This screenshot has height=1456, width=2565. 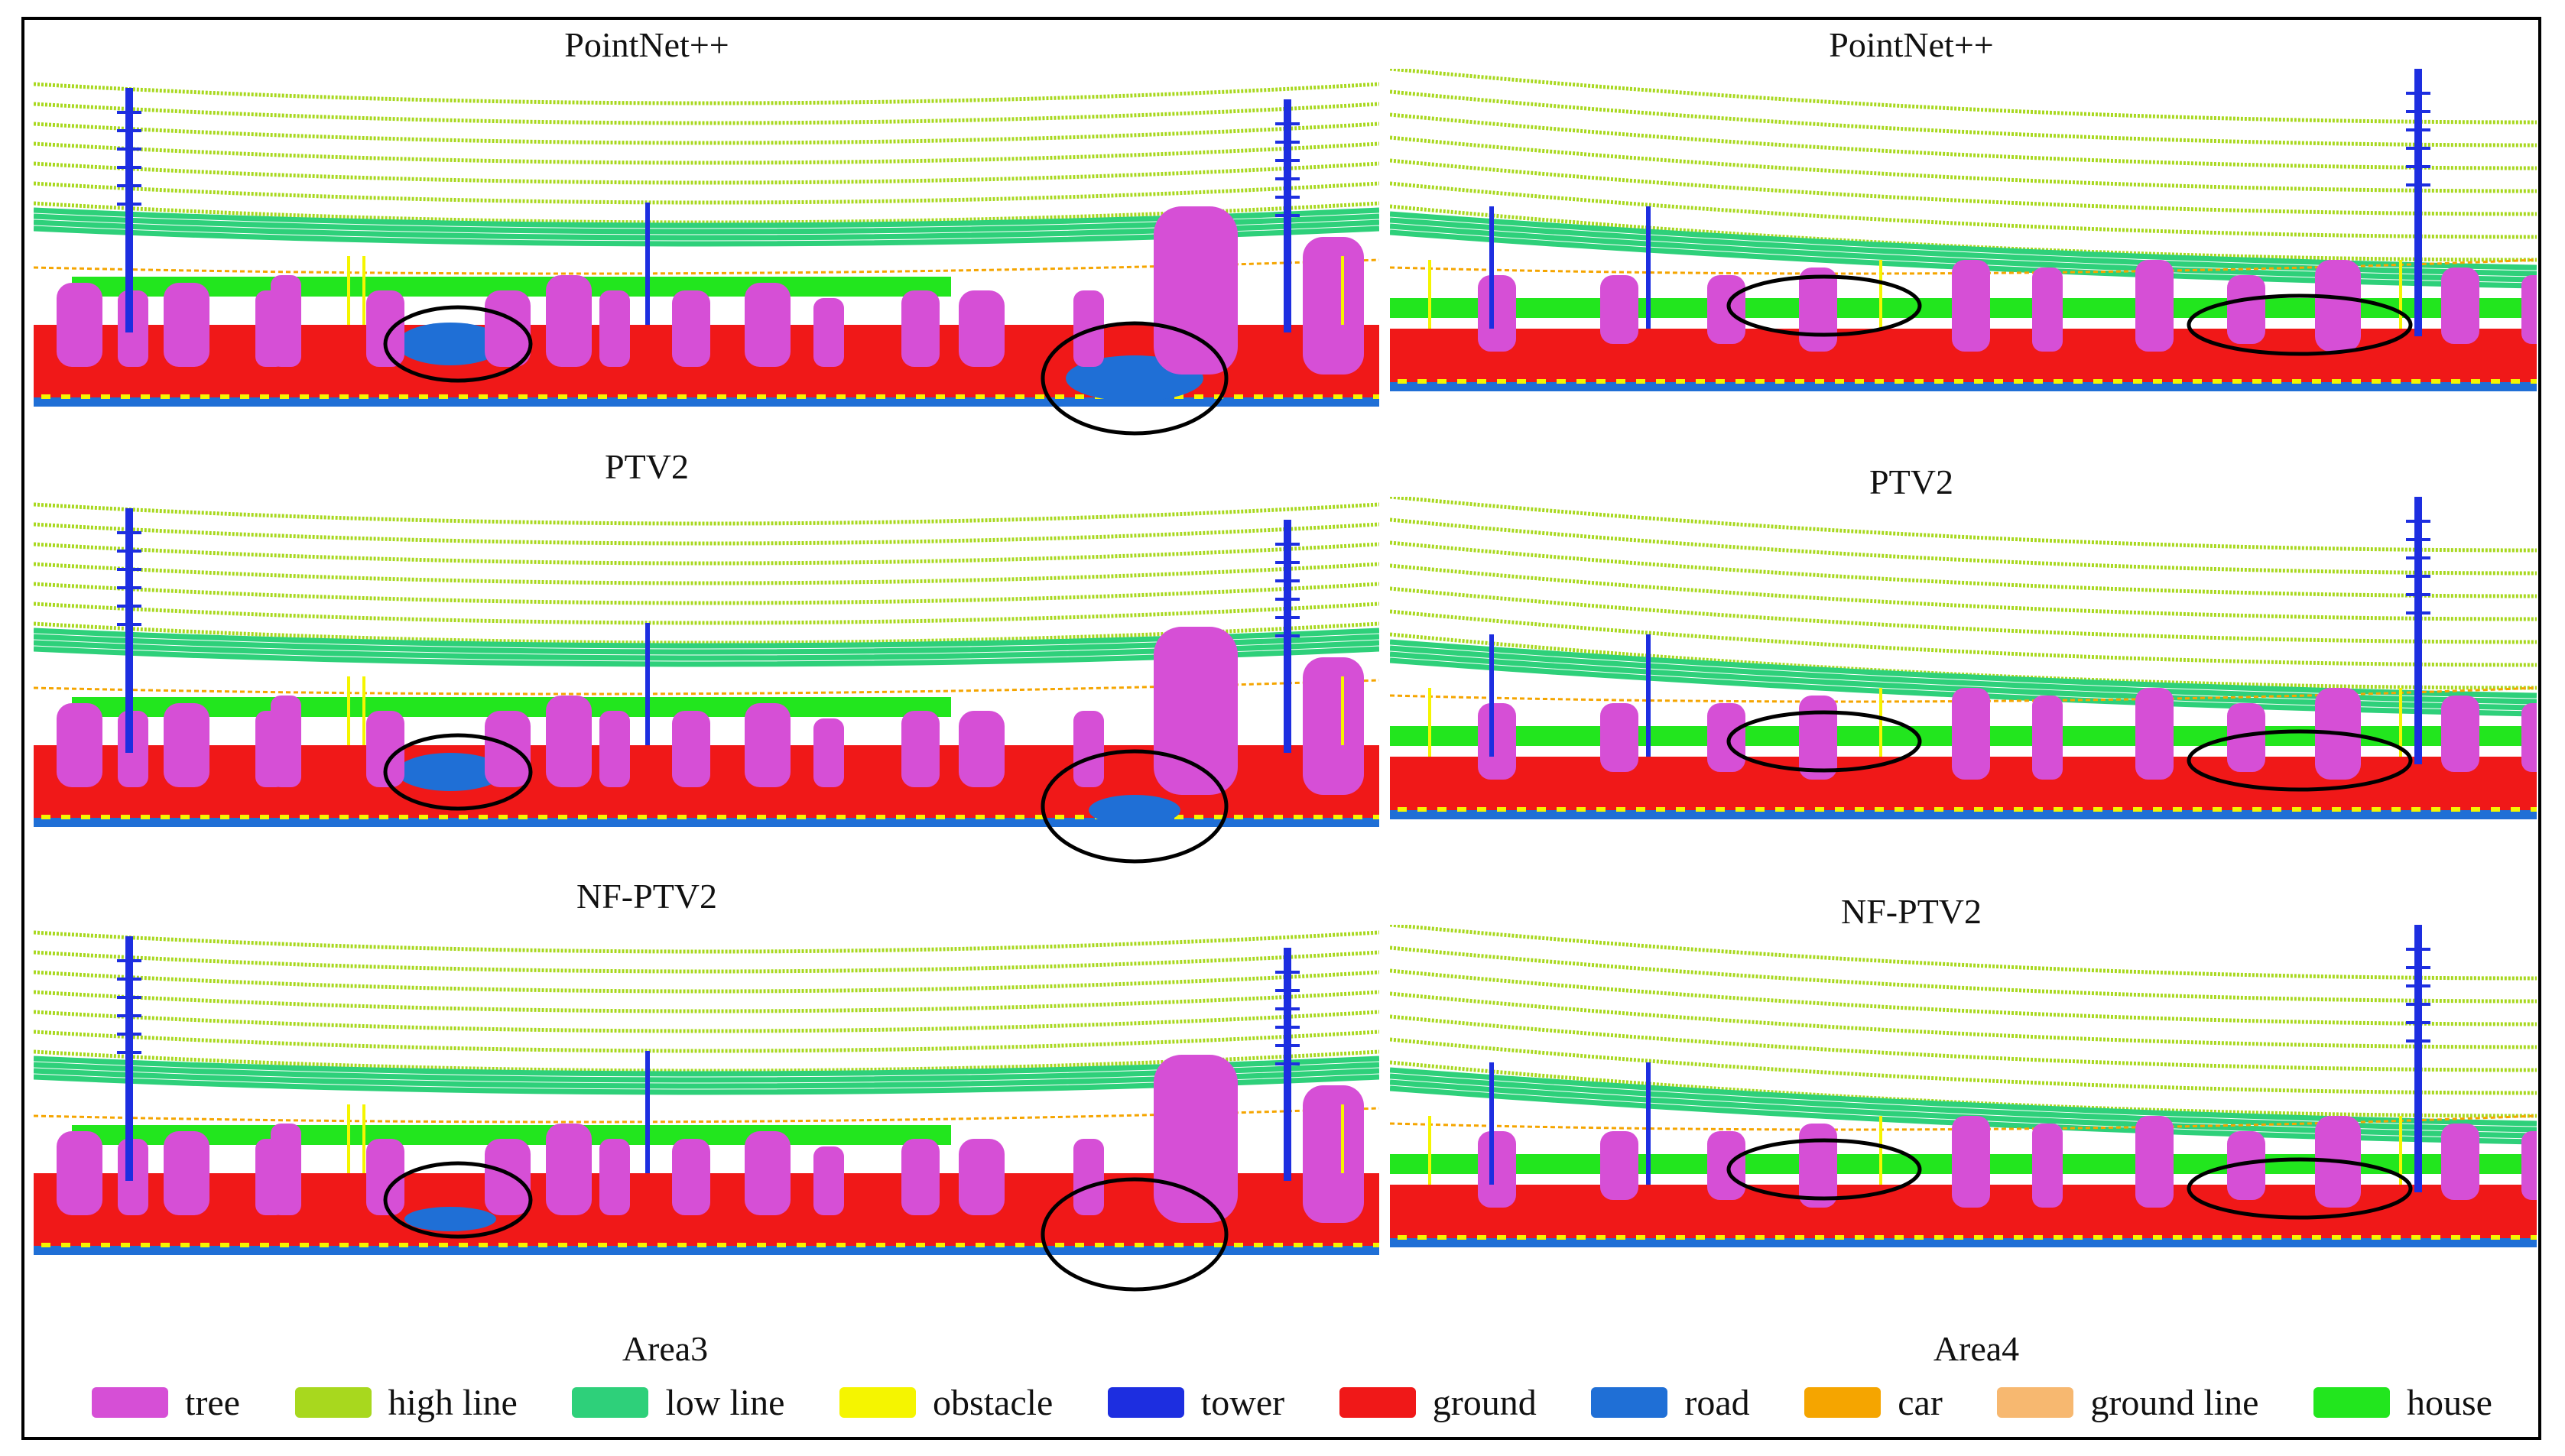 What do you see at coordinates (1843, 1402) in the screenshot?
I see `legend-swatch-car` at bounding box center [1843, 1402].